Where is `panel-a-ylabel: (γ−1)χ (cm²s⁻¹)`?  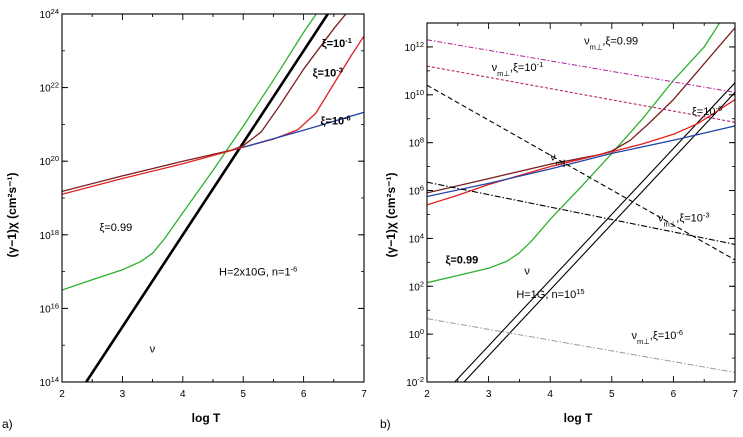 panel-a-ylabel: (γ−1)χ (cm²s⁻¹) is located at coordinates (12, 215).